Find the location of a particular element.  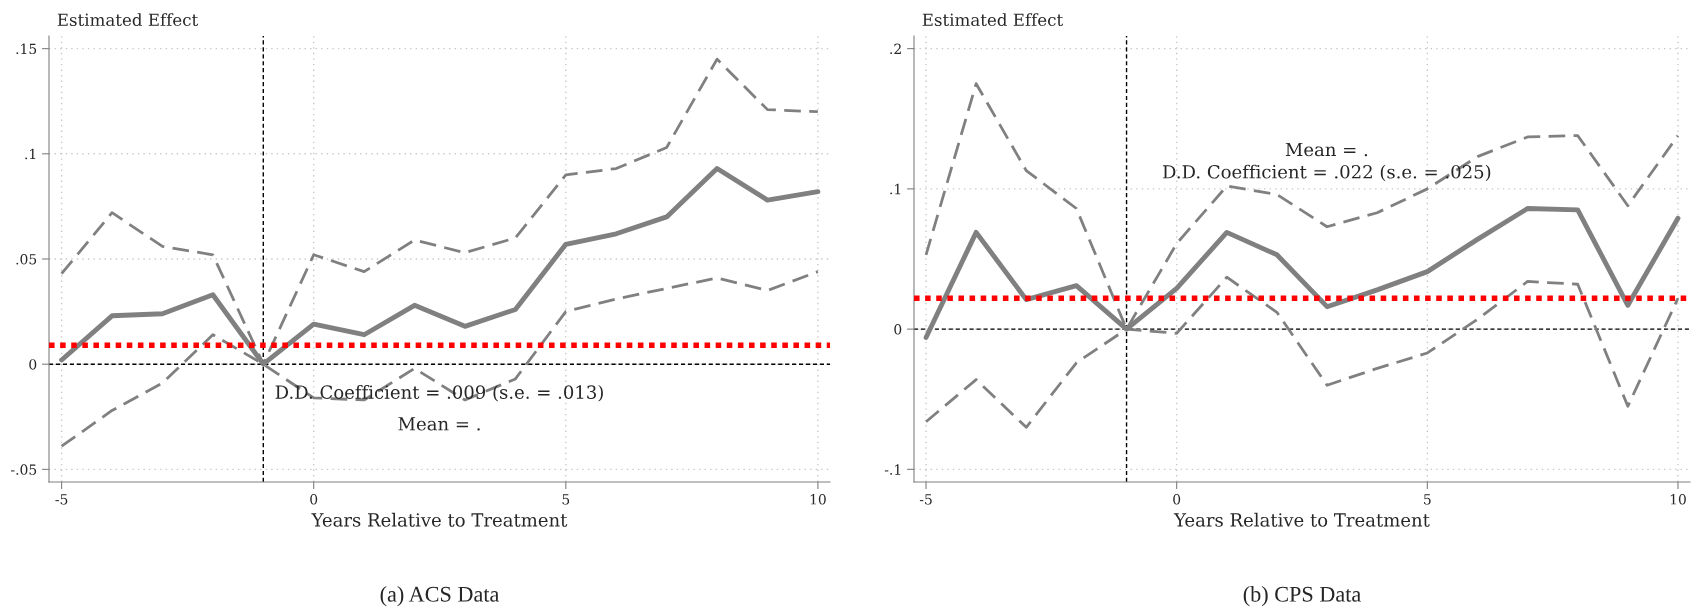

y-tick-label: -.1 is located at coordinates (892, 469).